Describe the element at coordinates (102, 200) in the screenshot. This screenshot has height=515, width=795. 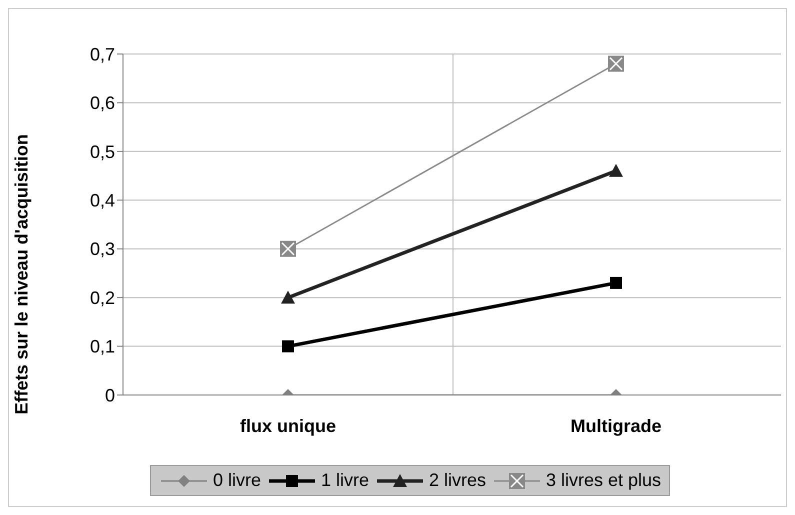
I see `y-tick-label: 0,4` at that location.